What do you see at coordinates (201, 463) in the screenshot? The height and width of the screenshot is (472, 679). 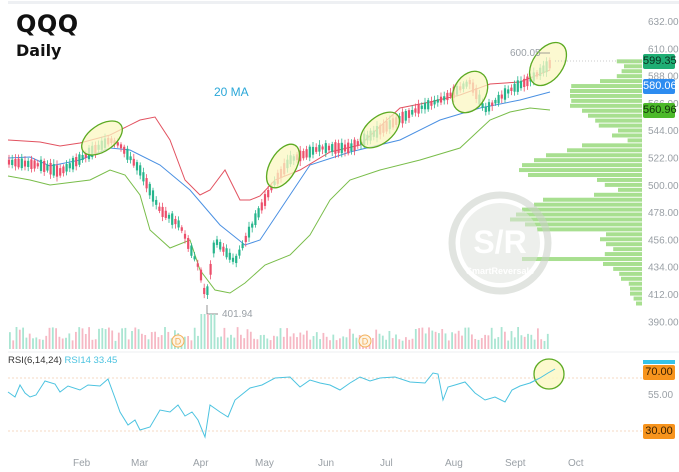 I see `month-axis-label: Apr` at bounding box center [201, 463].